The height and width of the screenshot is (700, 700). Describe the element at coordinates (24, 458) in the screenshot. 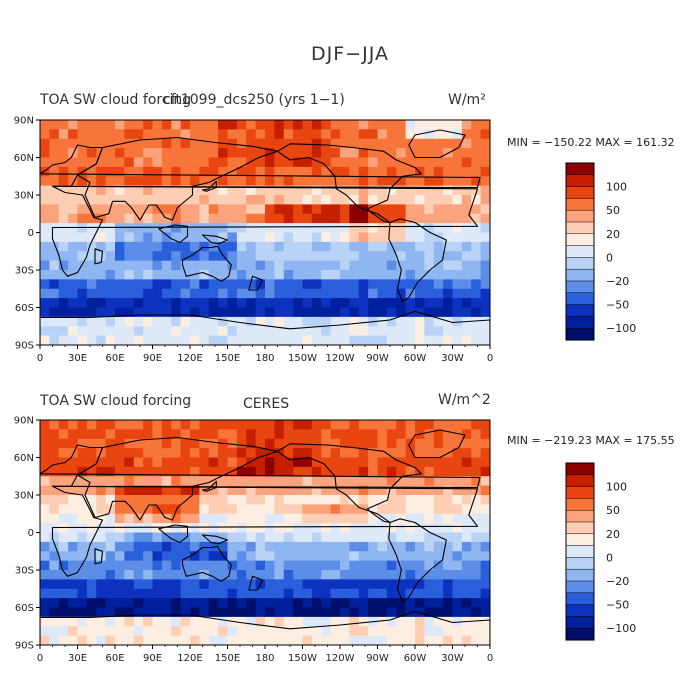

I see `y-tick-label: 60N` at that location.